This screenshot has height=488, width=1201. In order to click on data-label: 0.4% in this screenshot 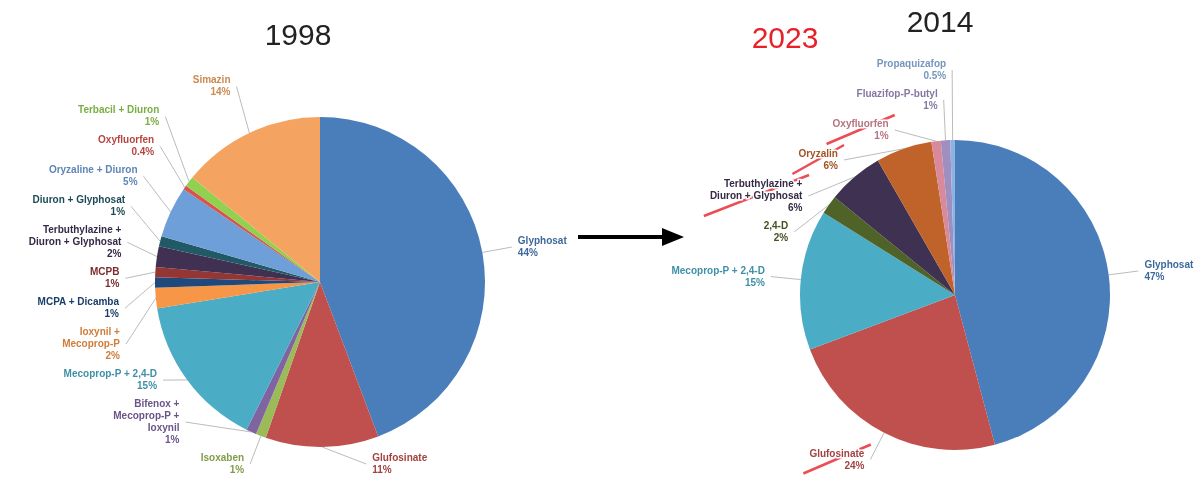, I will do `click(143, 152)`.